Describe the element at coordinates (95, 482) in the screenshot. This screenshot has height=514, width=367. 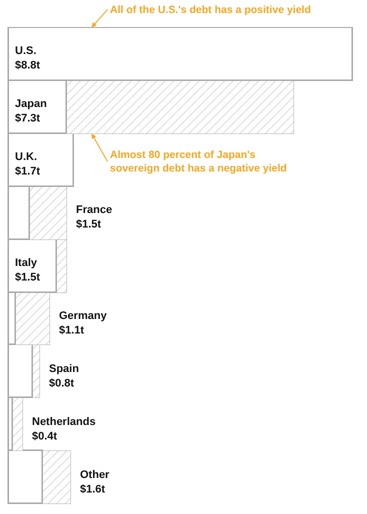
I see `y-tick-label: Other $1.6t` at that location.